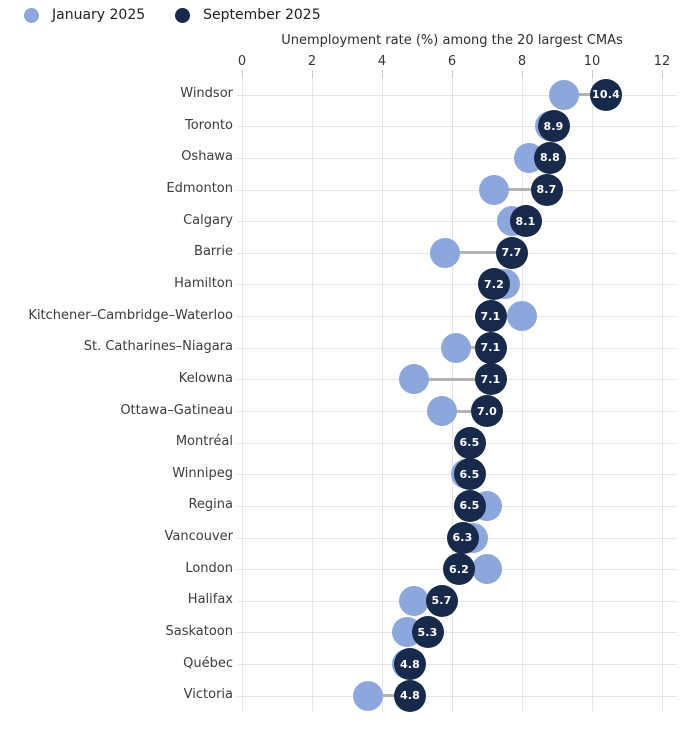 This screenshot has width=692, height=729. What do you see at coordinates (205, 378) in the screenshot?
I see `category-label: Kelowna` at bounding box center [205, 378].